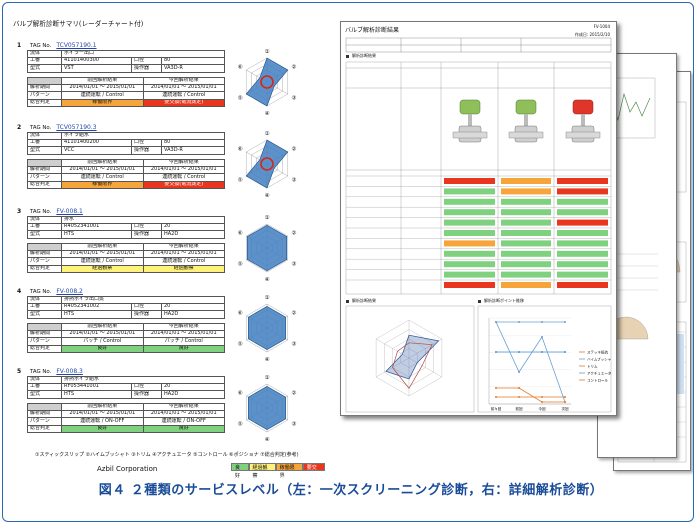 The image size is (696, 524). I want to click on prev-pattern: 連続運転 / Control, so click(102, 177).